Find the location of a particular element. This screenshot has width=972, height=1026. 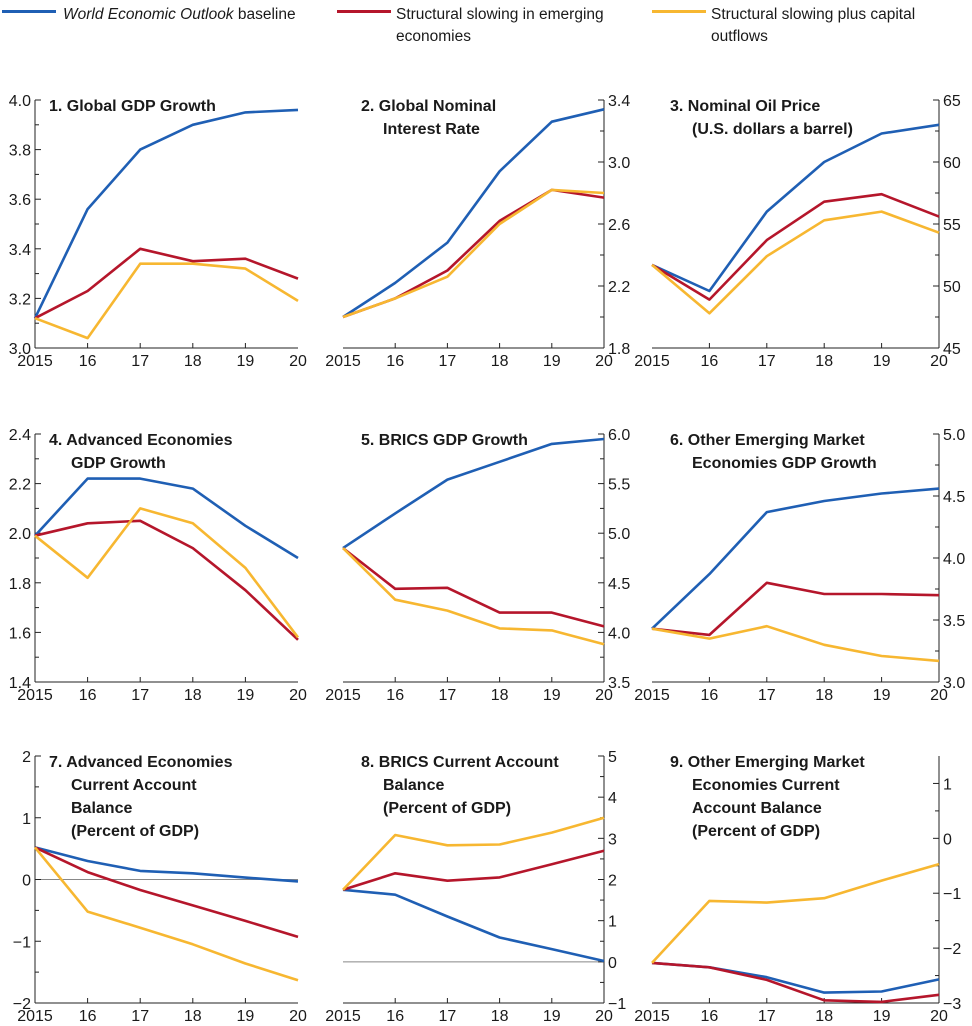

chart-title-line: Economies Current is located at coordinates (766, 785).